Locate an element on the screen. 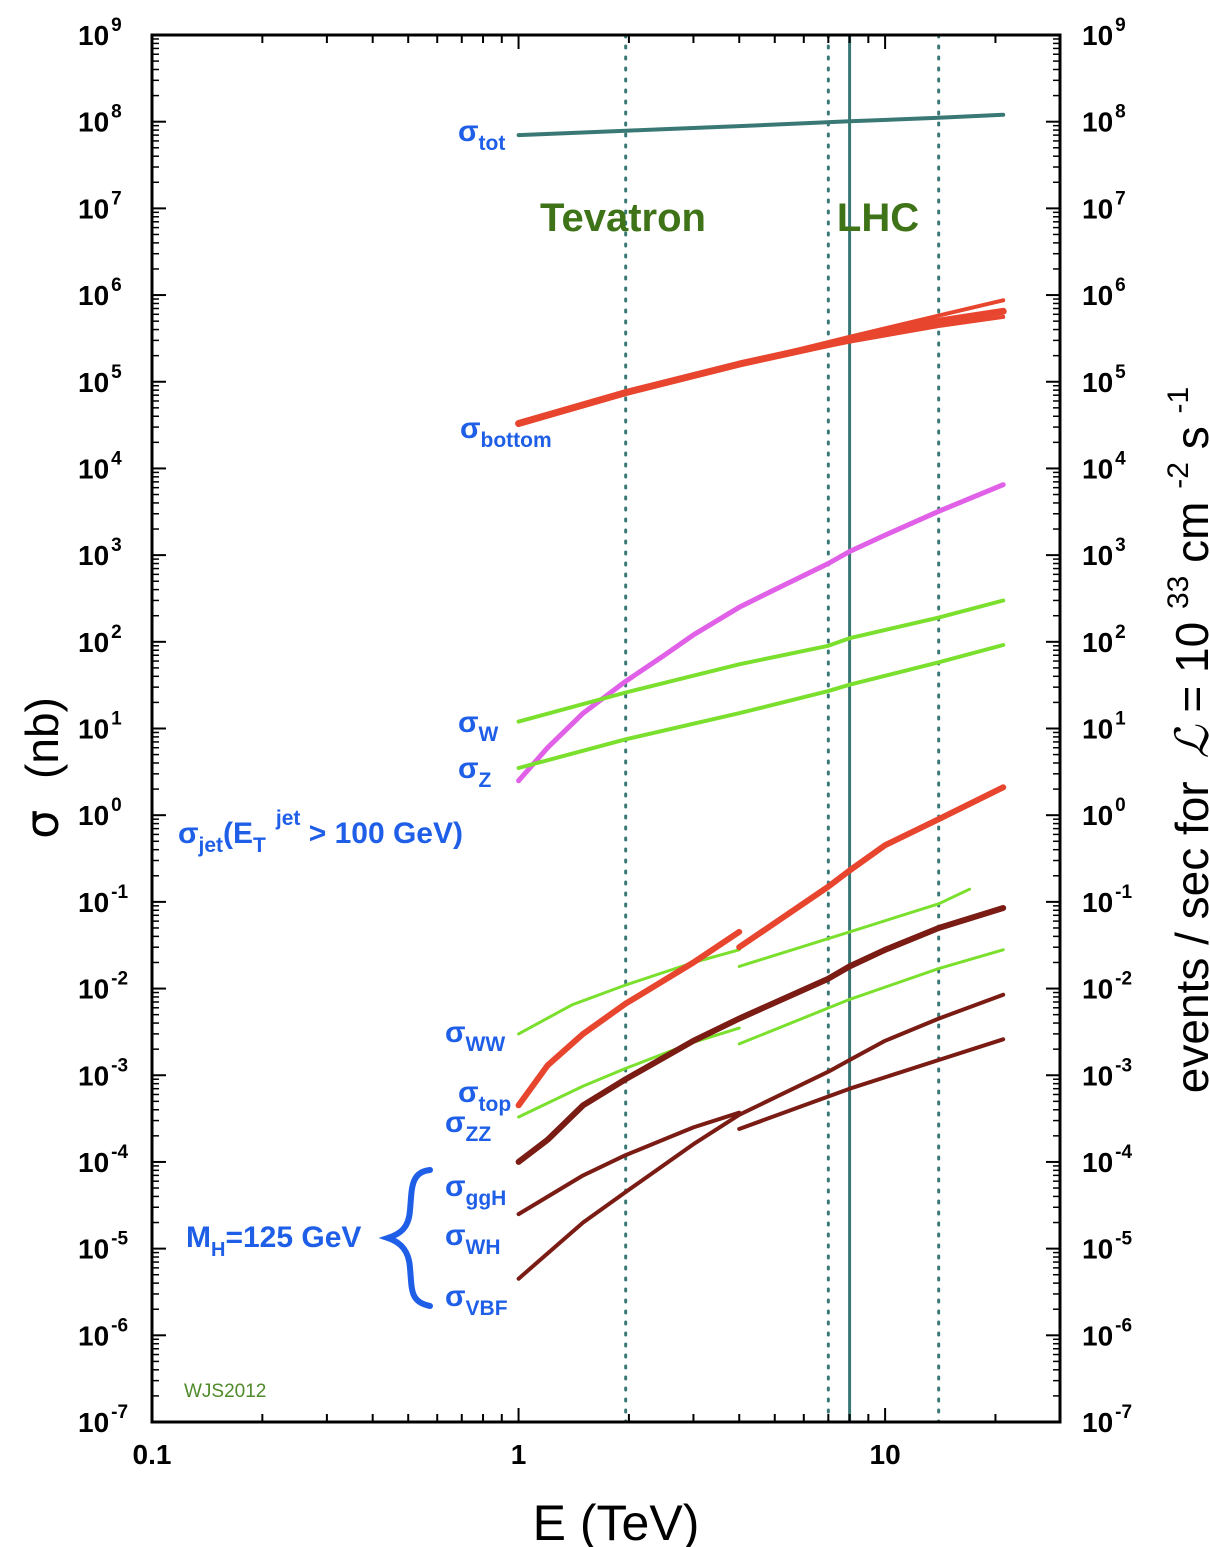  label-sigma-ggh: σggH is located at coordinates (475, 1190).